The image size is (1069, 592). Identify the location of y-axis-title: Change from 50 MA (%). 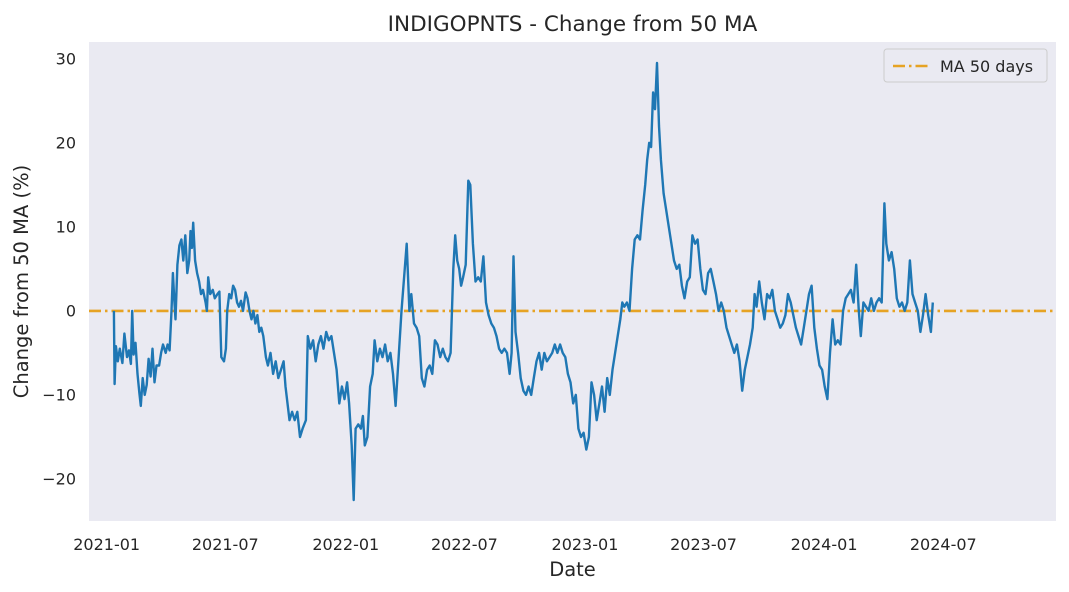
(21, 282).